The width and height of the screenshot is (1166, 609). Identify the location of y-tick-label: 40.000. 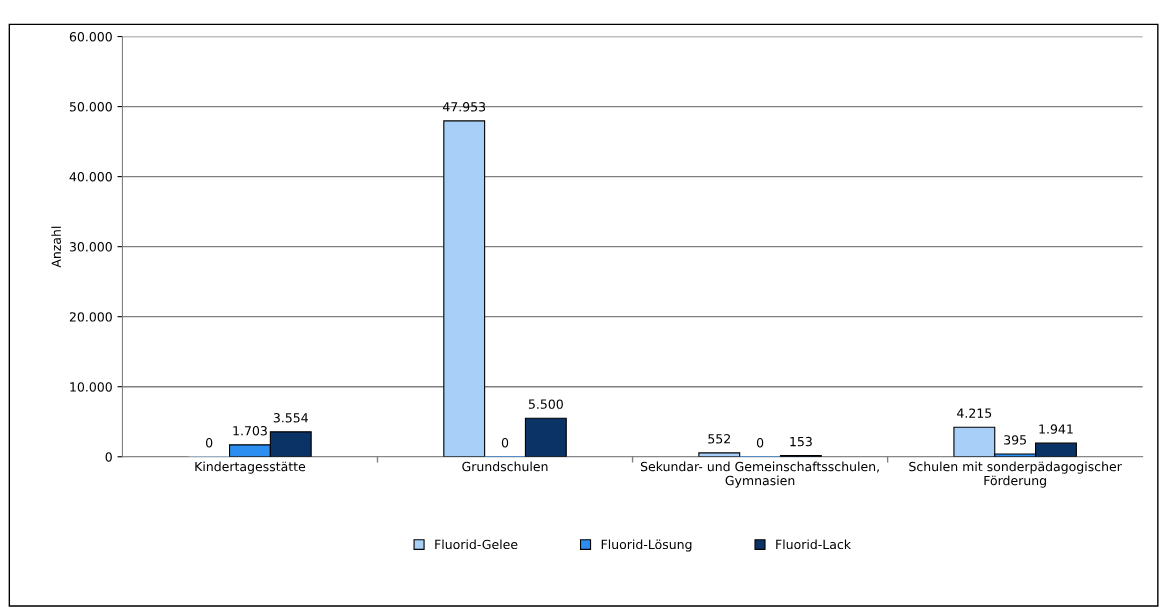
(90, 177).